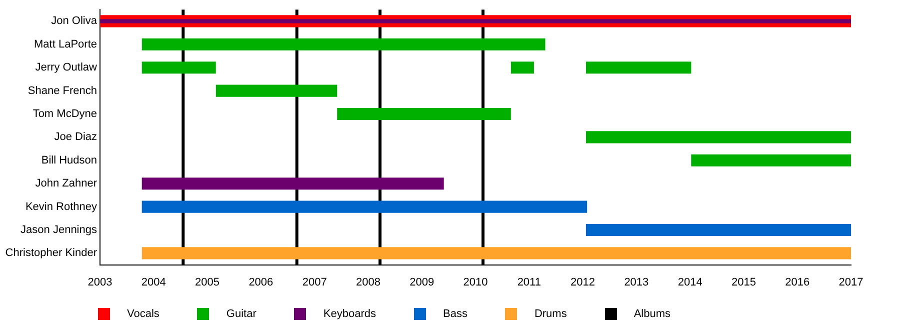 The height and width of the screenshot is (325, 900). What do you see at coordinates (75, 137) in the screenshot?
I see `y-tick-label: Joe Diaz` at bounding box center [75, 137].